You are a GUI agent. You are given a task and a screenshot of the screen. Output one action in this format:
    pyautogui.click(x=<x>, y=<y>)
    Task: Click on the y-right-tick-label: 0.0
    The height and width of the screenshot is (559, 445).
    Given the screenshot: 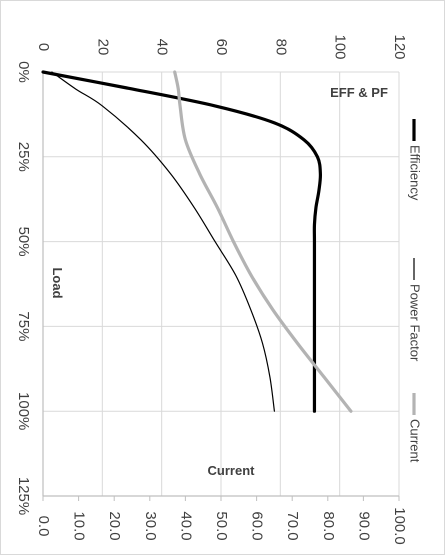 What is the action you would take?
    pyautogui.click(x=43, y=526)
    